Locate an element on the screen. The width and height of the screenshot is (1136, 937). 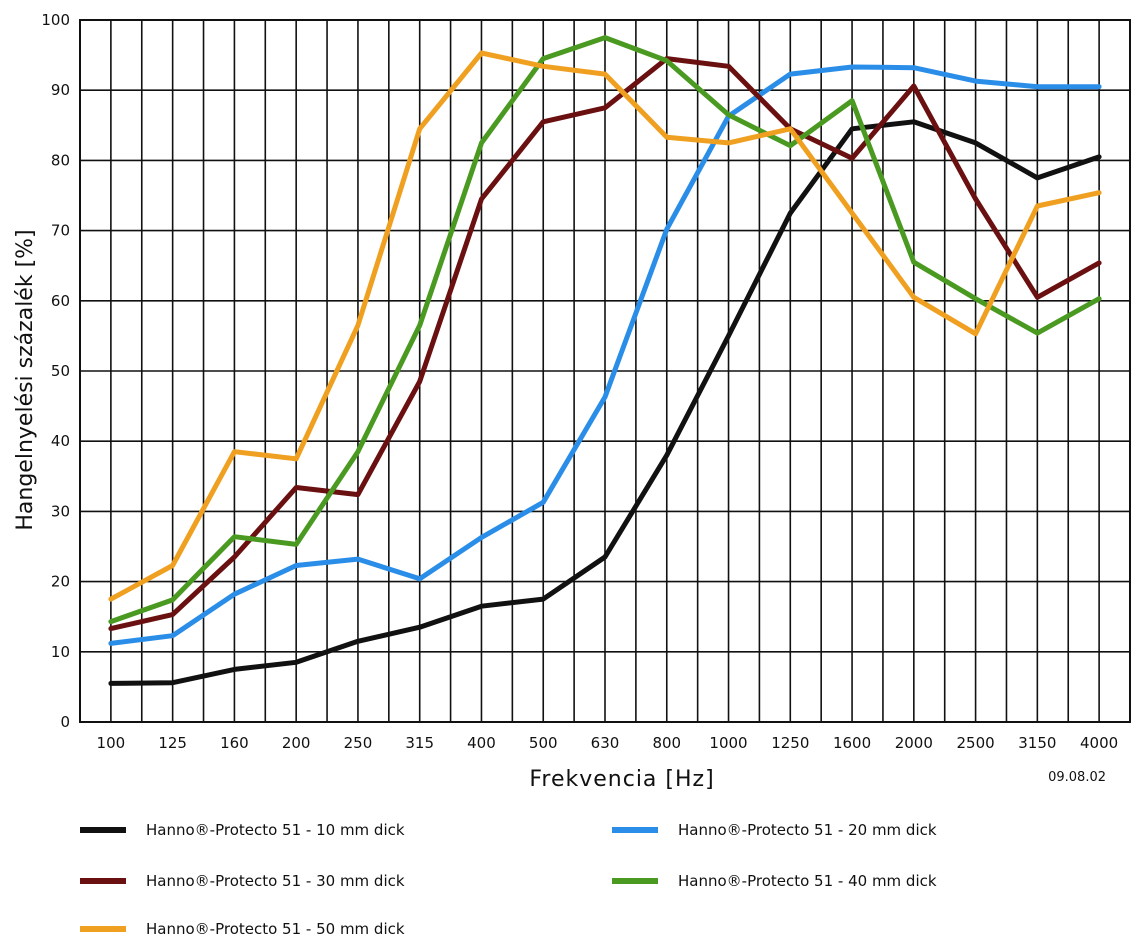
y-tick-label: 40 is located at coordinates (60, 441).